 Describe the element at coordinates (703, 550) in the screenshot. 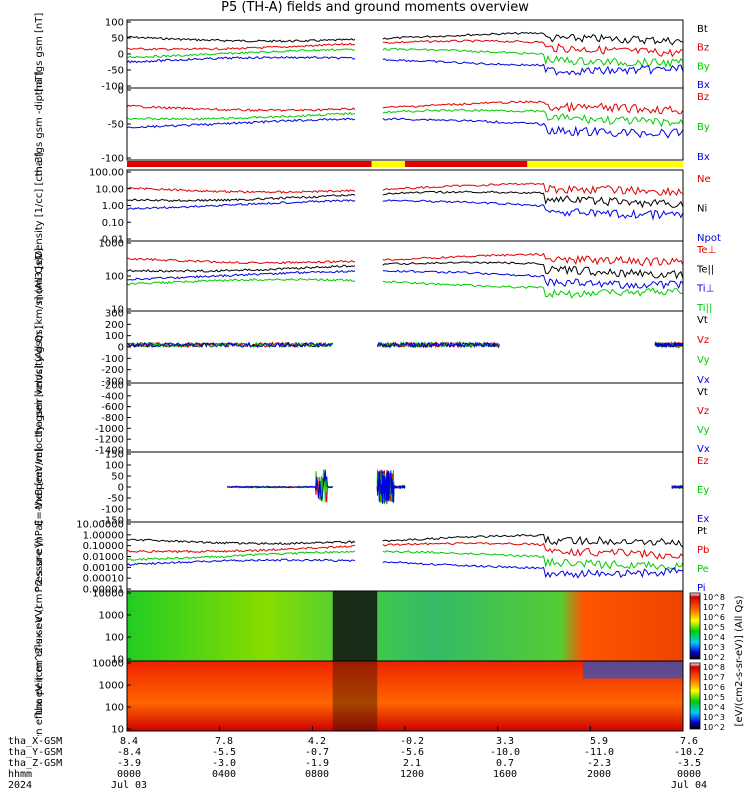

I see `legend-Pb: Pb` at that location.